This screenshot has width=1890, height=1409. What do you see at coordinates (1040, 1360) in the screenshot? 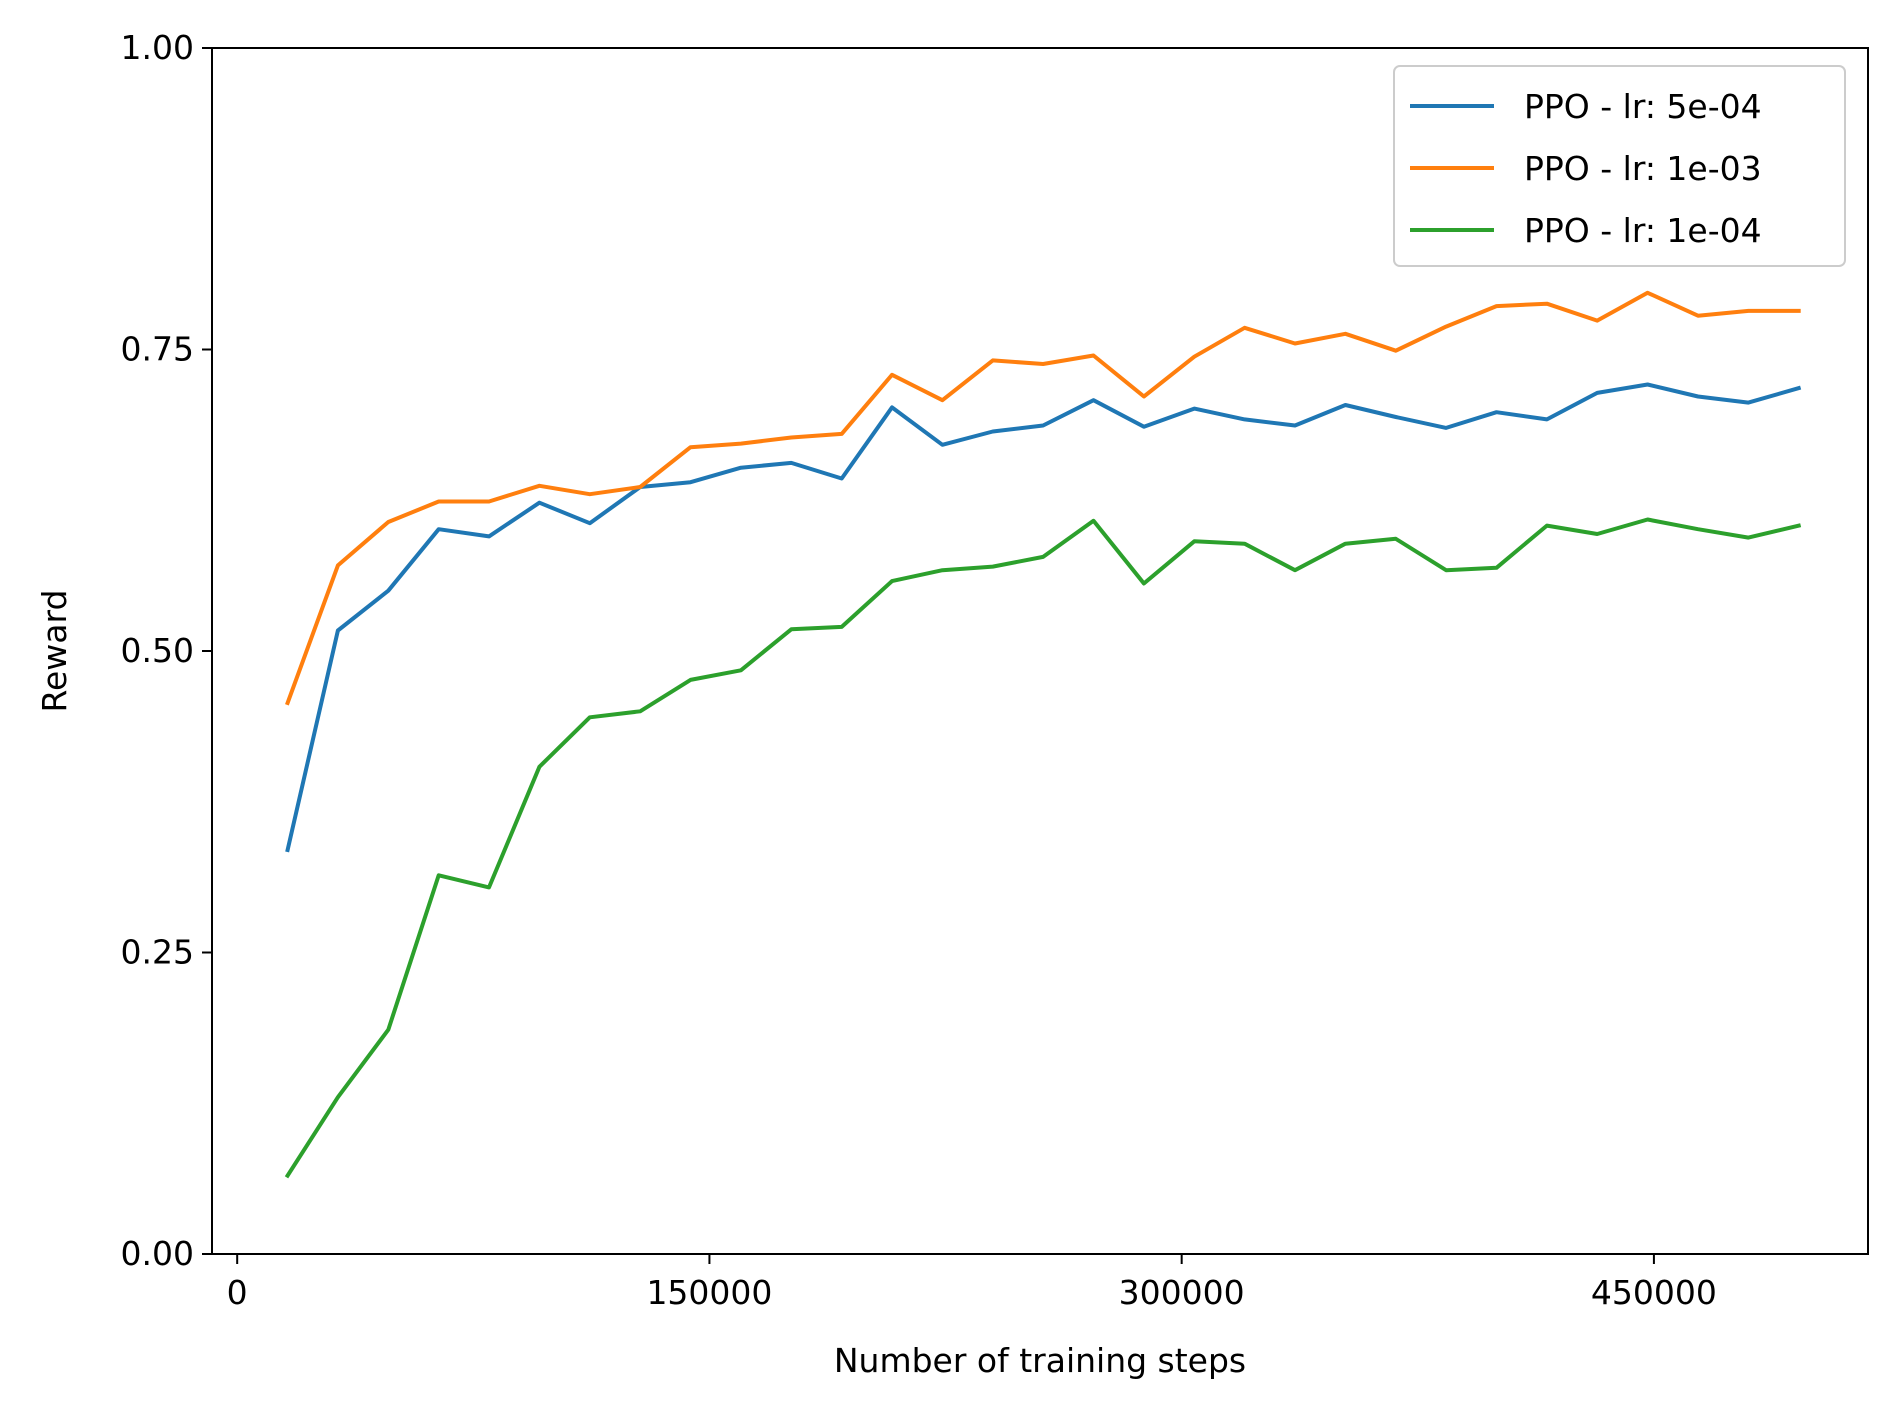
I see `x-axis-label: Number of training steps` at bounding box center [1040, 1360].